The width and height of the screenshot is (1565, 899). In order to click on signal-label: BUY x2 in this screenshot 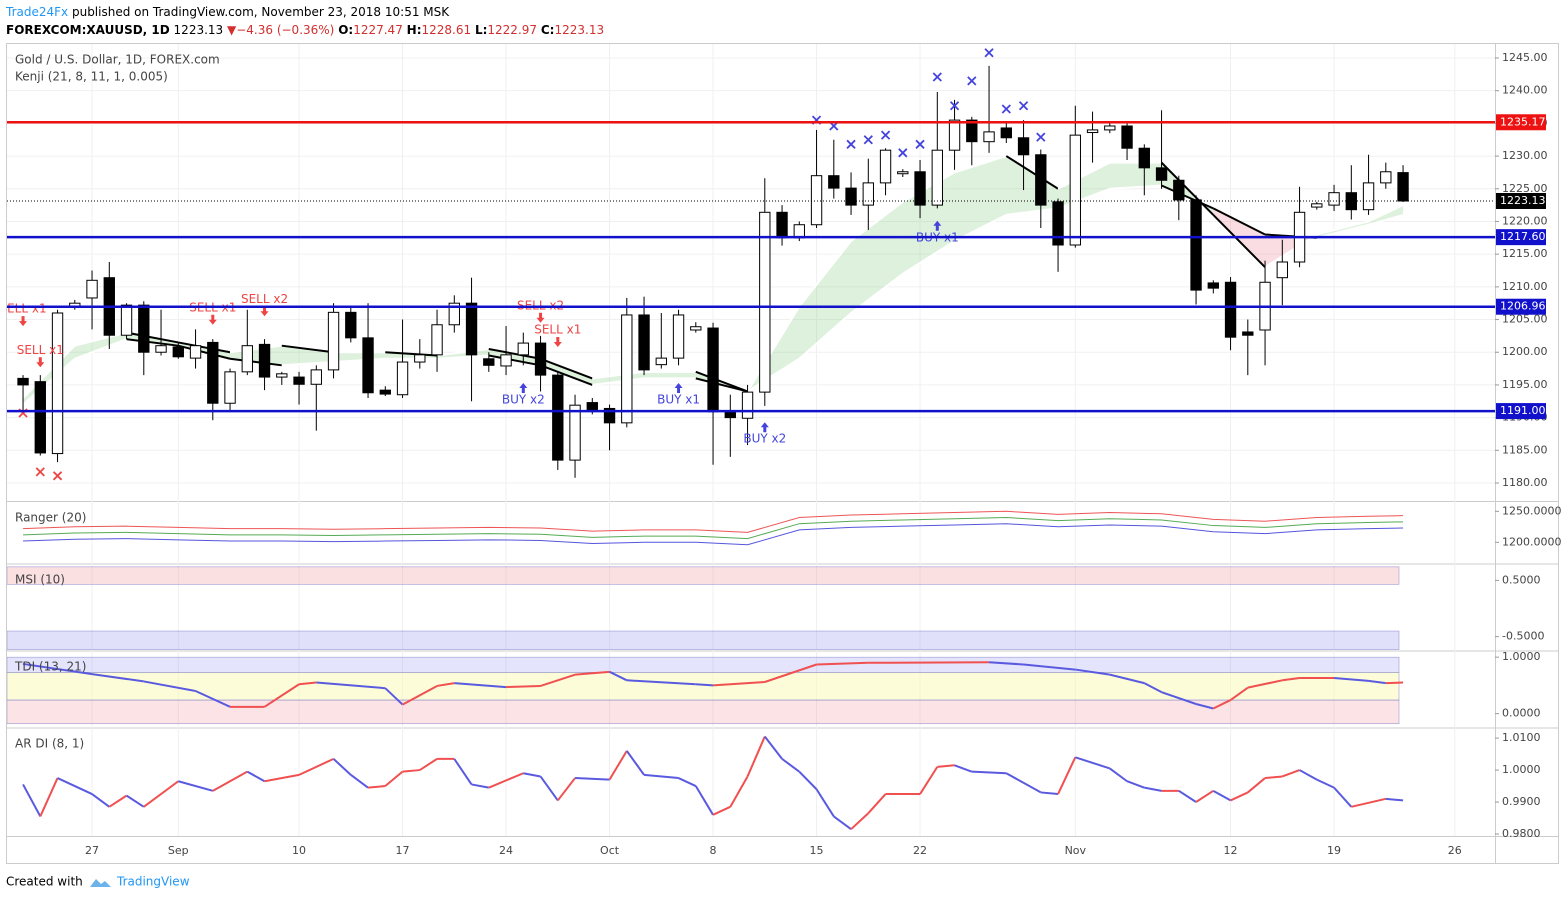, I will do `click(764, 439)`.